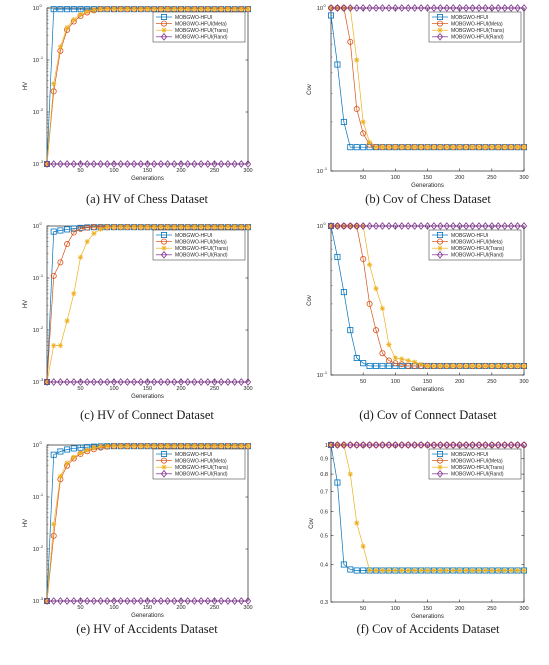  Describe the element at coordinates (201, 475) in the screenshot. I see `legend-label: MOBGWO-HFUI(Rand)` at that location.